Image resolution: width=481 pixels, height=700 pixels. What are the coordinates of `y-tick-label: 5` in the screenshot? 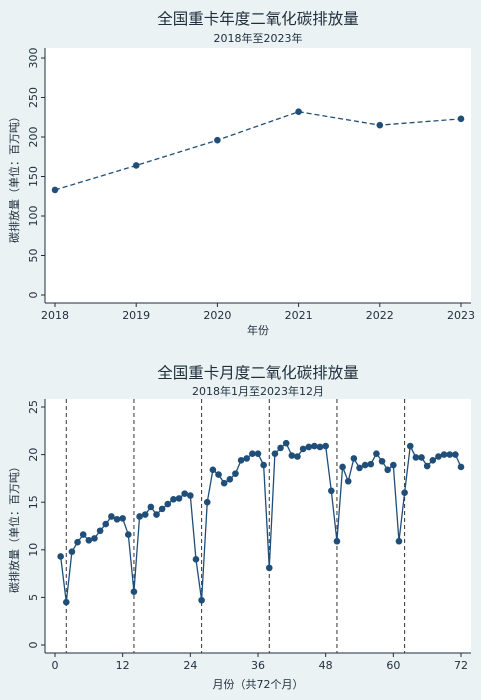 It's located at (33, 597).